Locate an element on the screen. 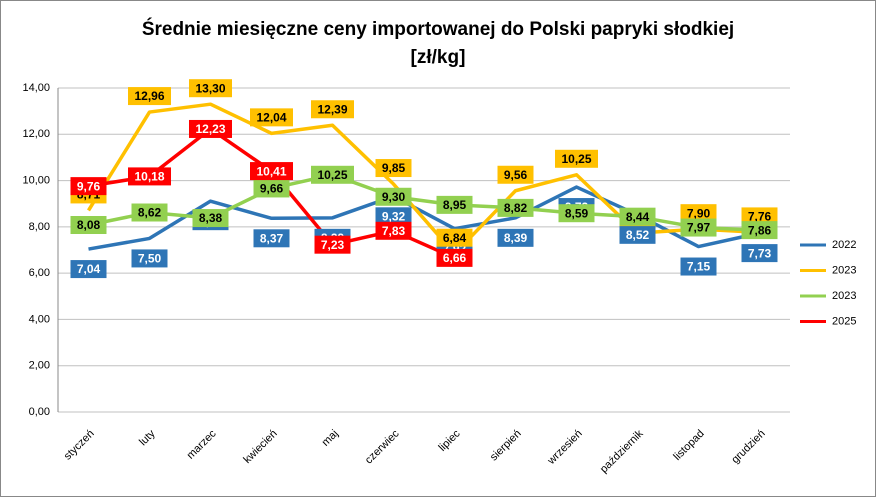 The height and width of the screenshot is (502, 876). data-label: 7,76 is located at coordinates (760, 217).